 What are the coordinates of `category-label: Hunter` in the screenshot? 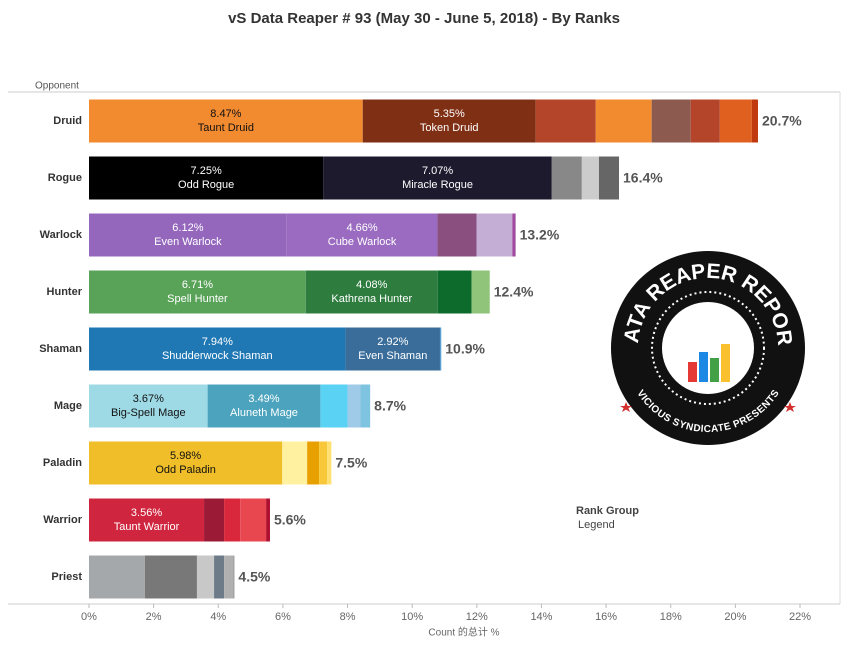 It's located at (65, 292).